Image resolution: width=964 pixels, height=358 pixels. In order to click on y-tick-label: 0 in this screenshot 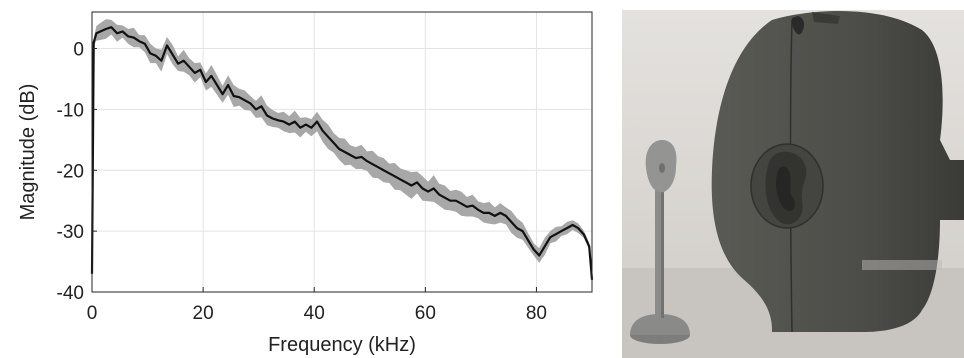, I will do `click(78, 50)`.